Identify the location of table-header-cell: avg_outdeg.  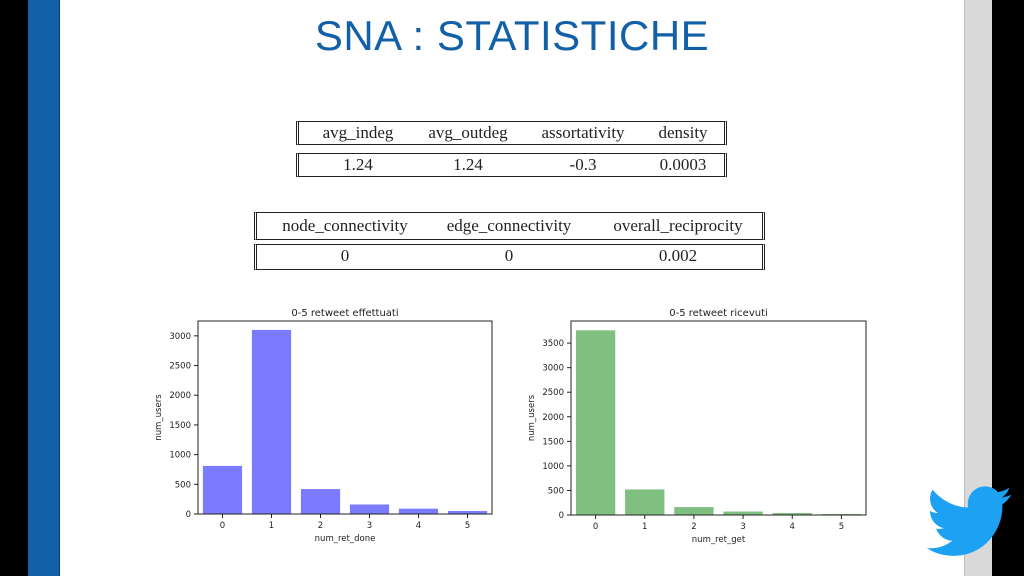
(468, 132).